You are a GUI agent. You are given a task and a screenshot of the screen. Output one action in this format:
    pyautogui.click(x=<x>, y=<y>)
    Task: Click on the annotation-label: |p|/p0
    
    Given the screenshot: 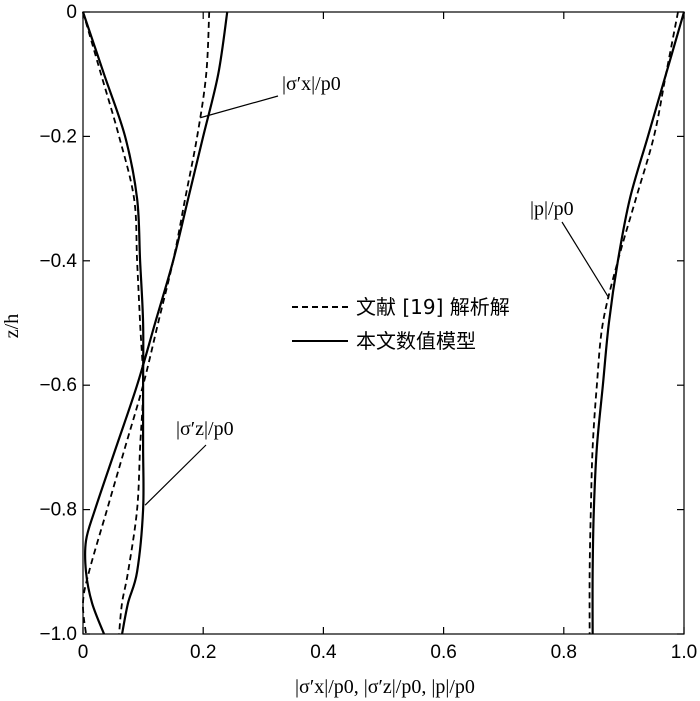 What is the action you would take?
    pyautogui.click(x=552, y=209)
    